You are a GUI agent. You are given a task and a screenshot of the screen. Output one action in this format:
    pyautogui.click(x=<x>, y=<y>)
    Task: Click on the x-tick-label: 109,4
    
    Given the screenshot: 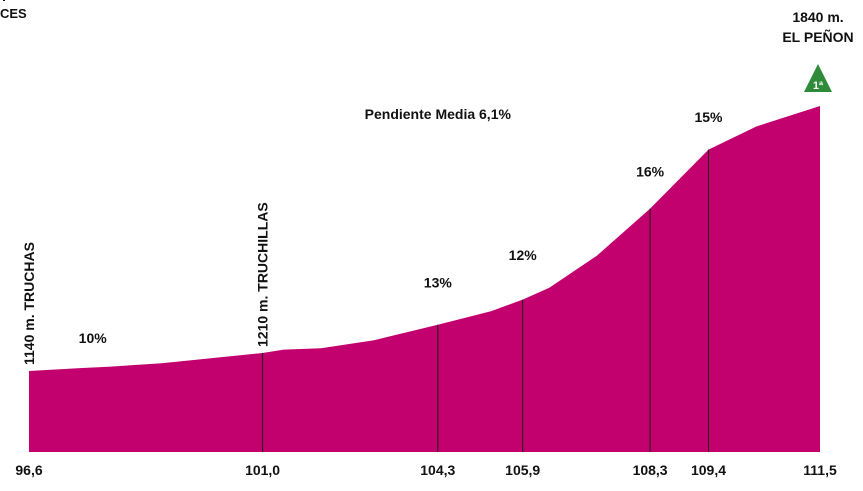 What is the action you would take?
    pyautogui.click(x=708, y=470)
    